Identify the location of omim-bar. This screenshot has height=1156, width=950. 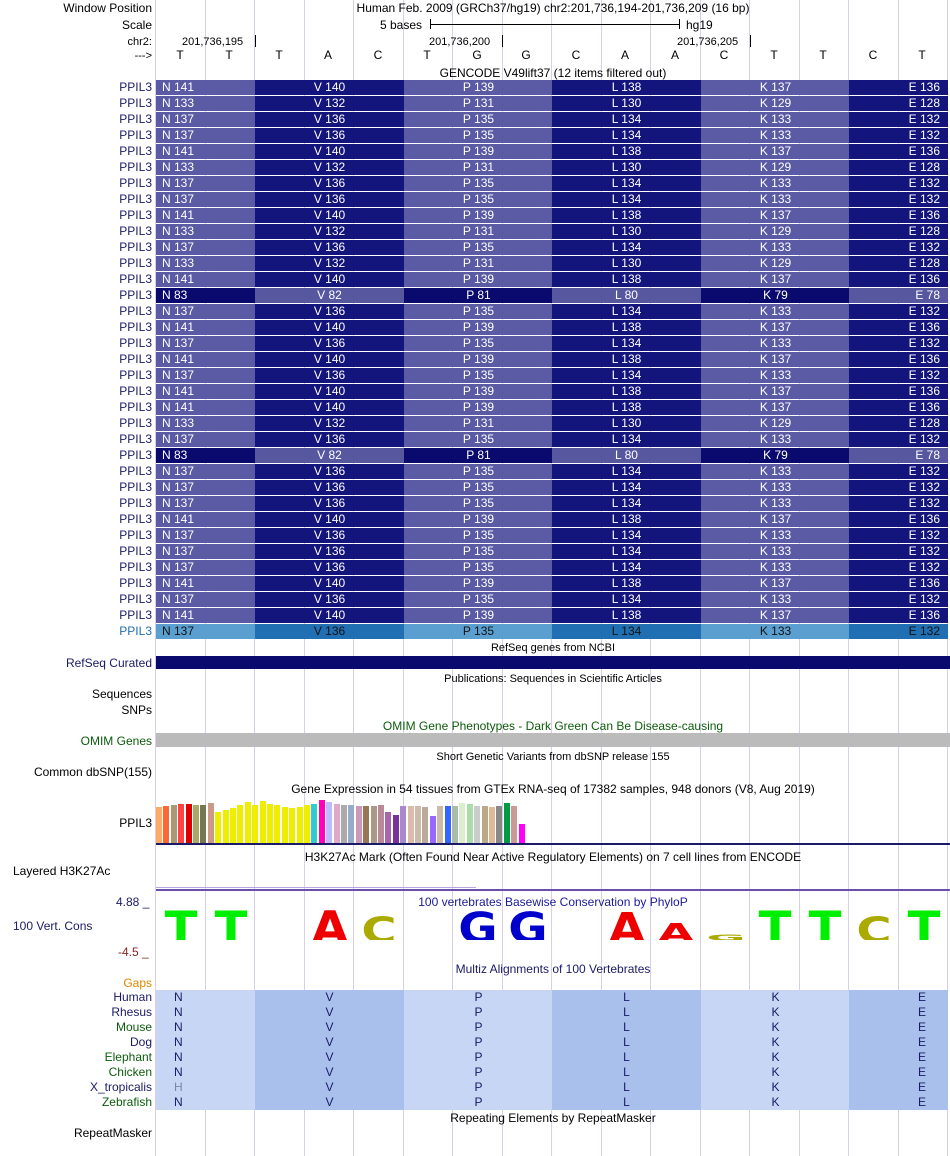
(553, 740).